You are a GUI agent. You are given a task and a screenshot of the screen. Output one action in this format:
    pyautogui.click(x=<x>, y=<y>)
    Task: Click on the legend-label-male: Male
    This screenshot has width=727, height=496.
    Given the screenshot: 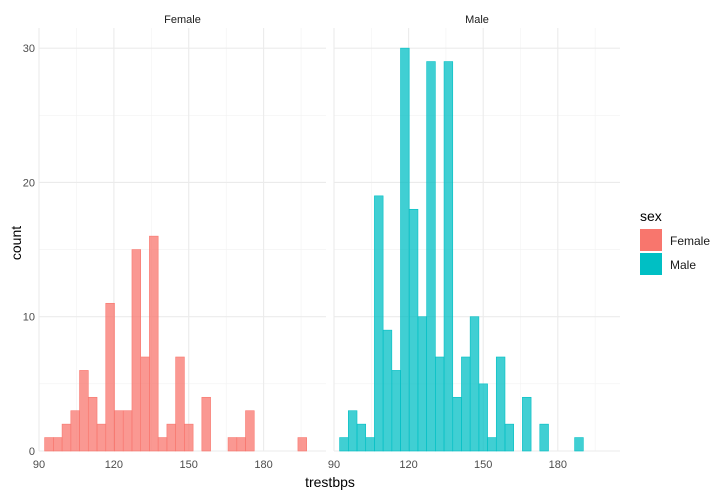 What is the action you would take?
    pyautogui.click(x=683, y=265)
    